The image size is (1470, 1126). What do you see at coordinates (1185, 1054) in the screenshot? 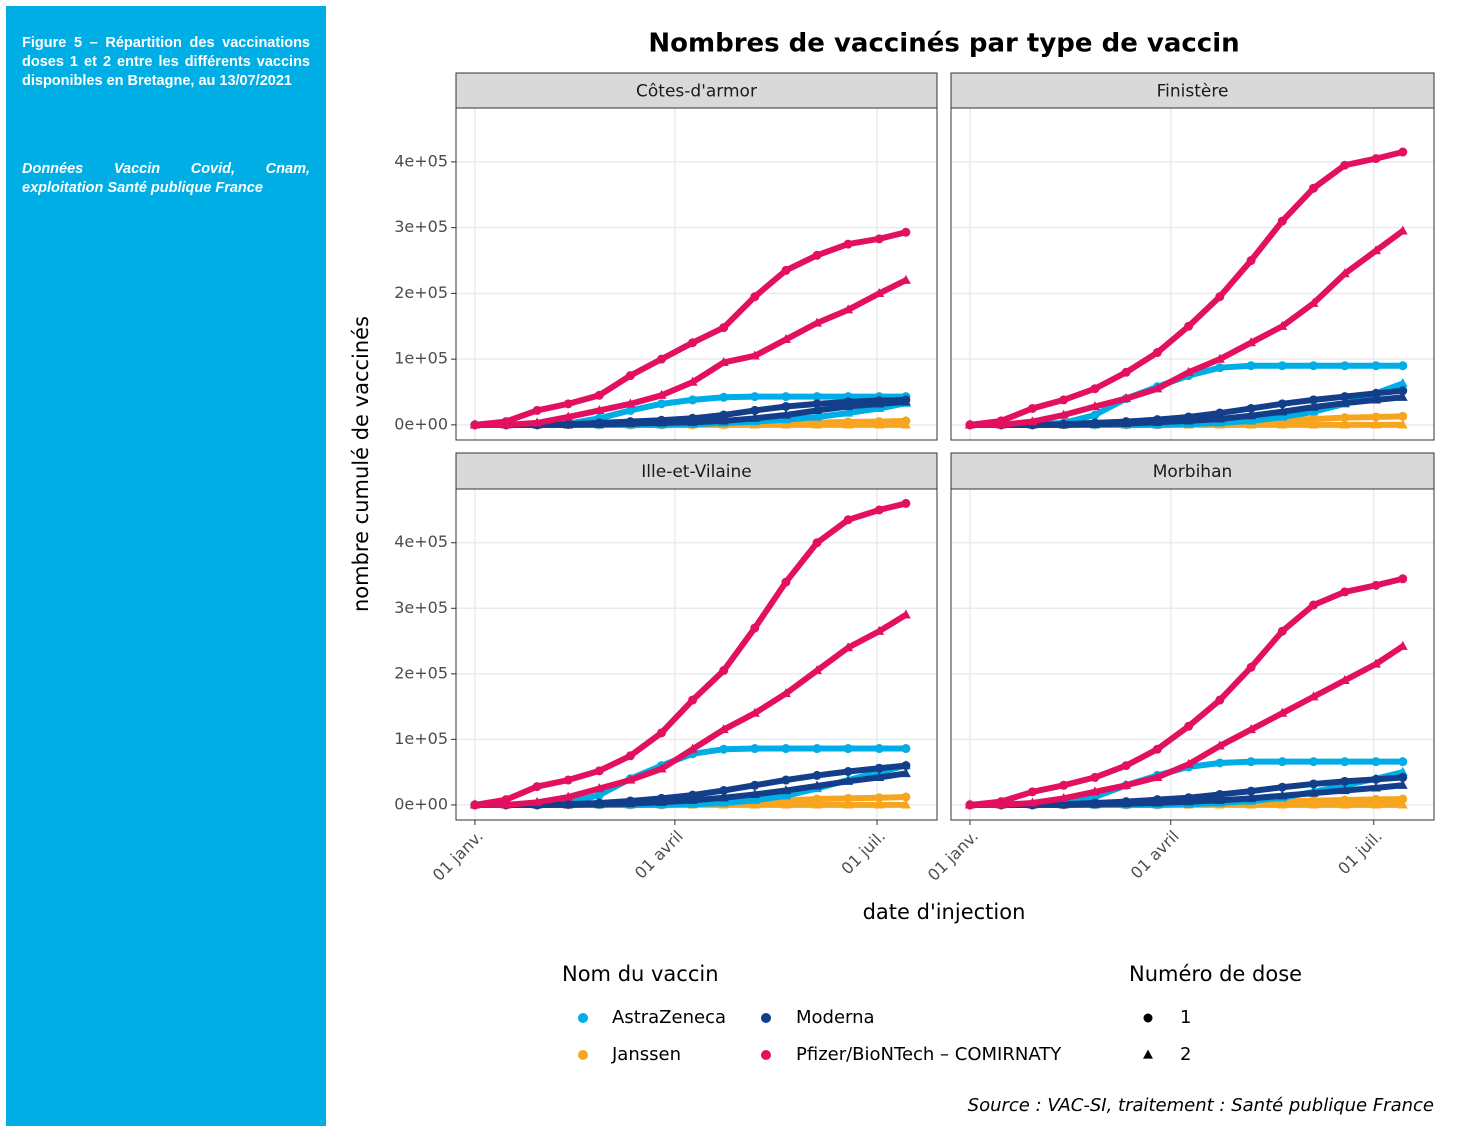
I see `legend-label: 2` at bounding box center [1185, 1054].